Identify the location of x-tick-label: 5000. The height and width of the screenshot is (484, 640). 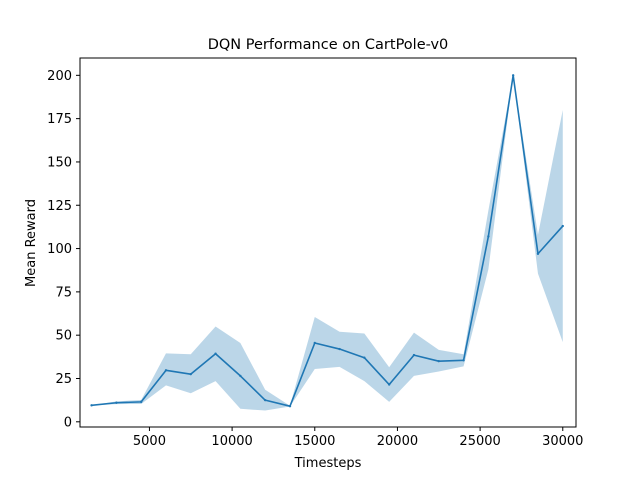
(149, 441).